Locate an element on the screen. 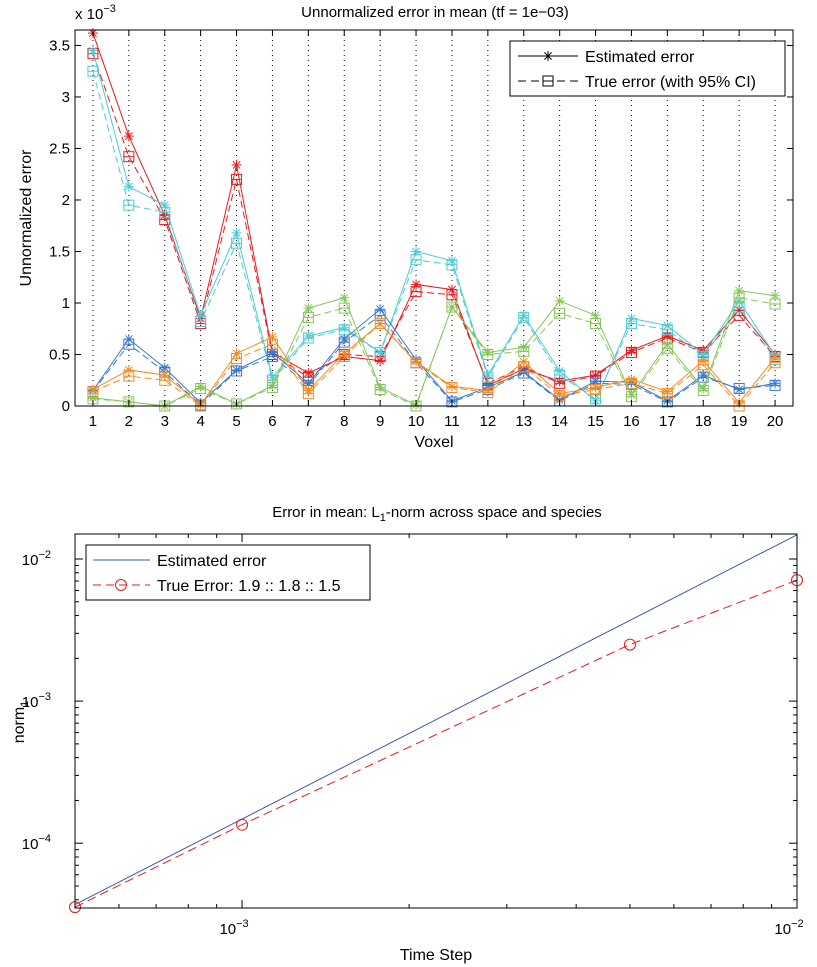  series-3-estimated-point-6-d2 is located at coordinates (272, 337).